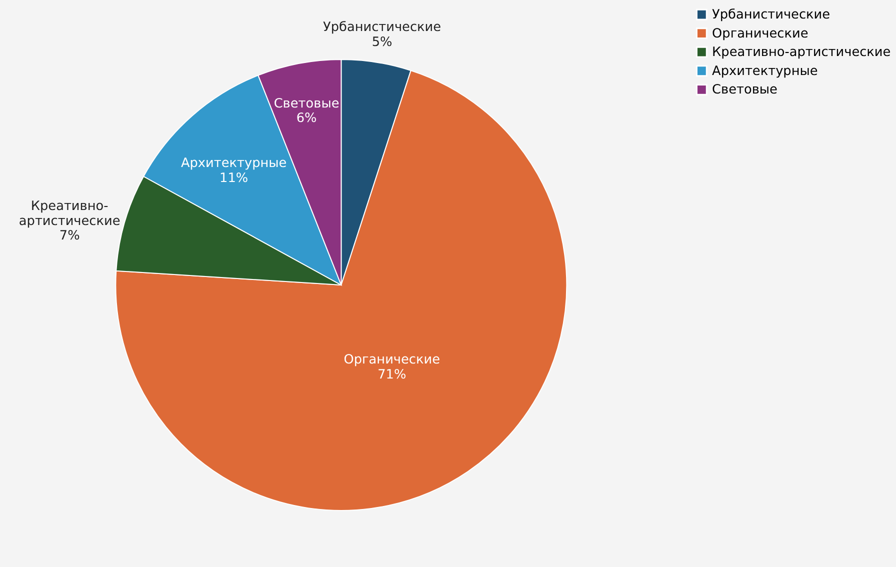 The height and width of the screenshot is (567, 896). Describe the element at coordinates (801, 52) in the screenshot. I see `legend-label: Креативно-артистические` at that location.